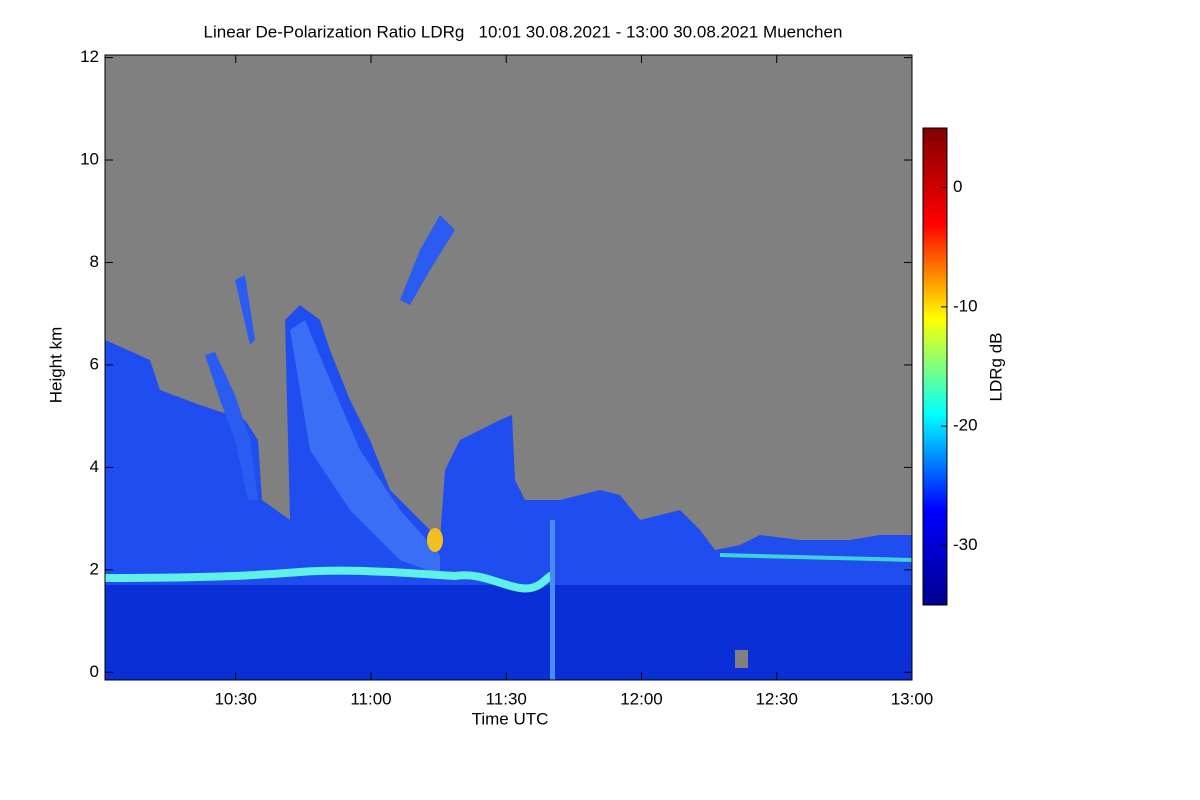  What do you see at coordinates (912, 698) in the screenshot?
I see `x-tick-label: 13:00` at bounding box center [912, 698].